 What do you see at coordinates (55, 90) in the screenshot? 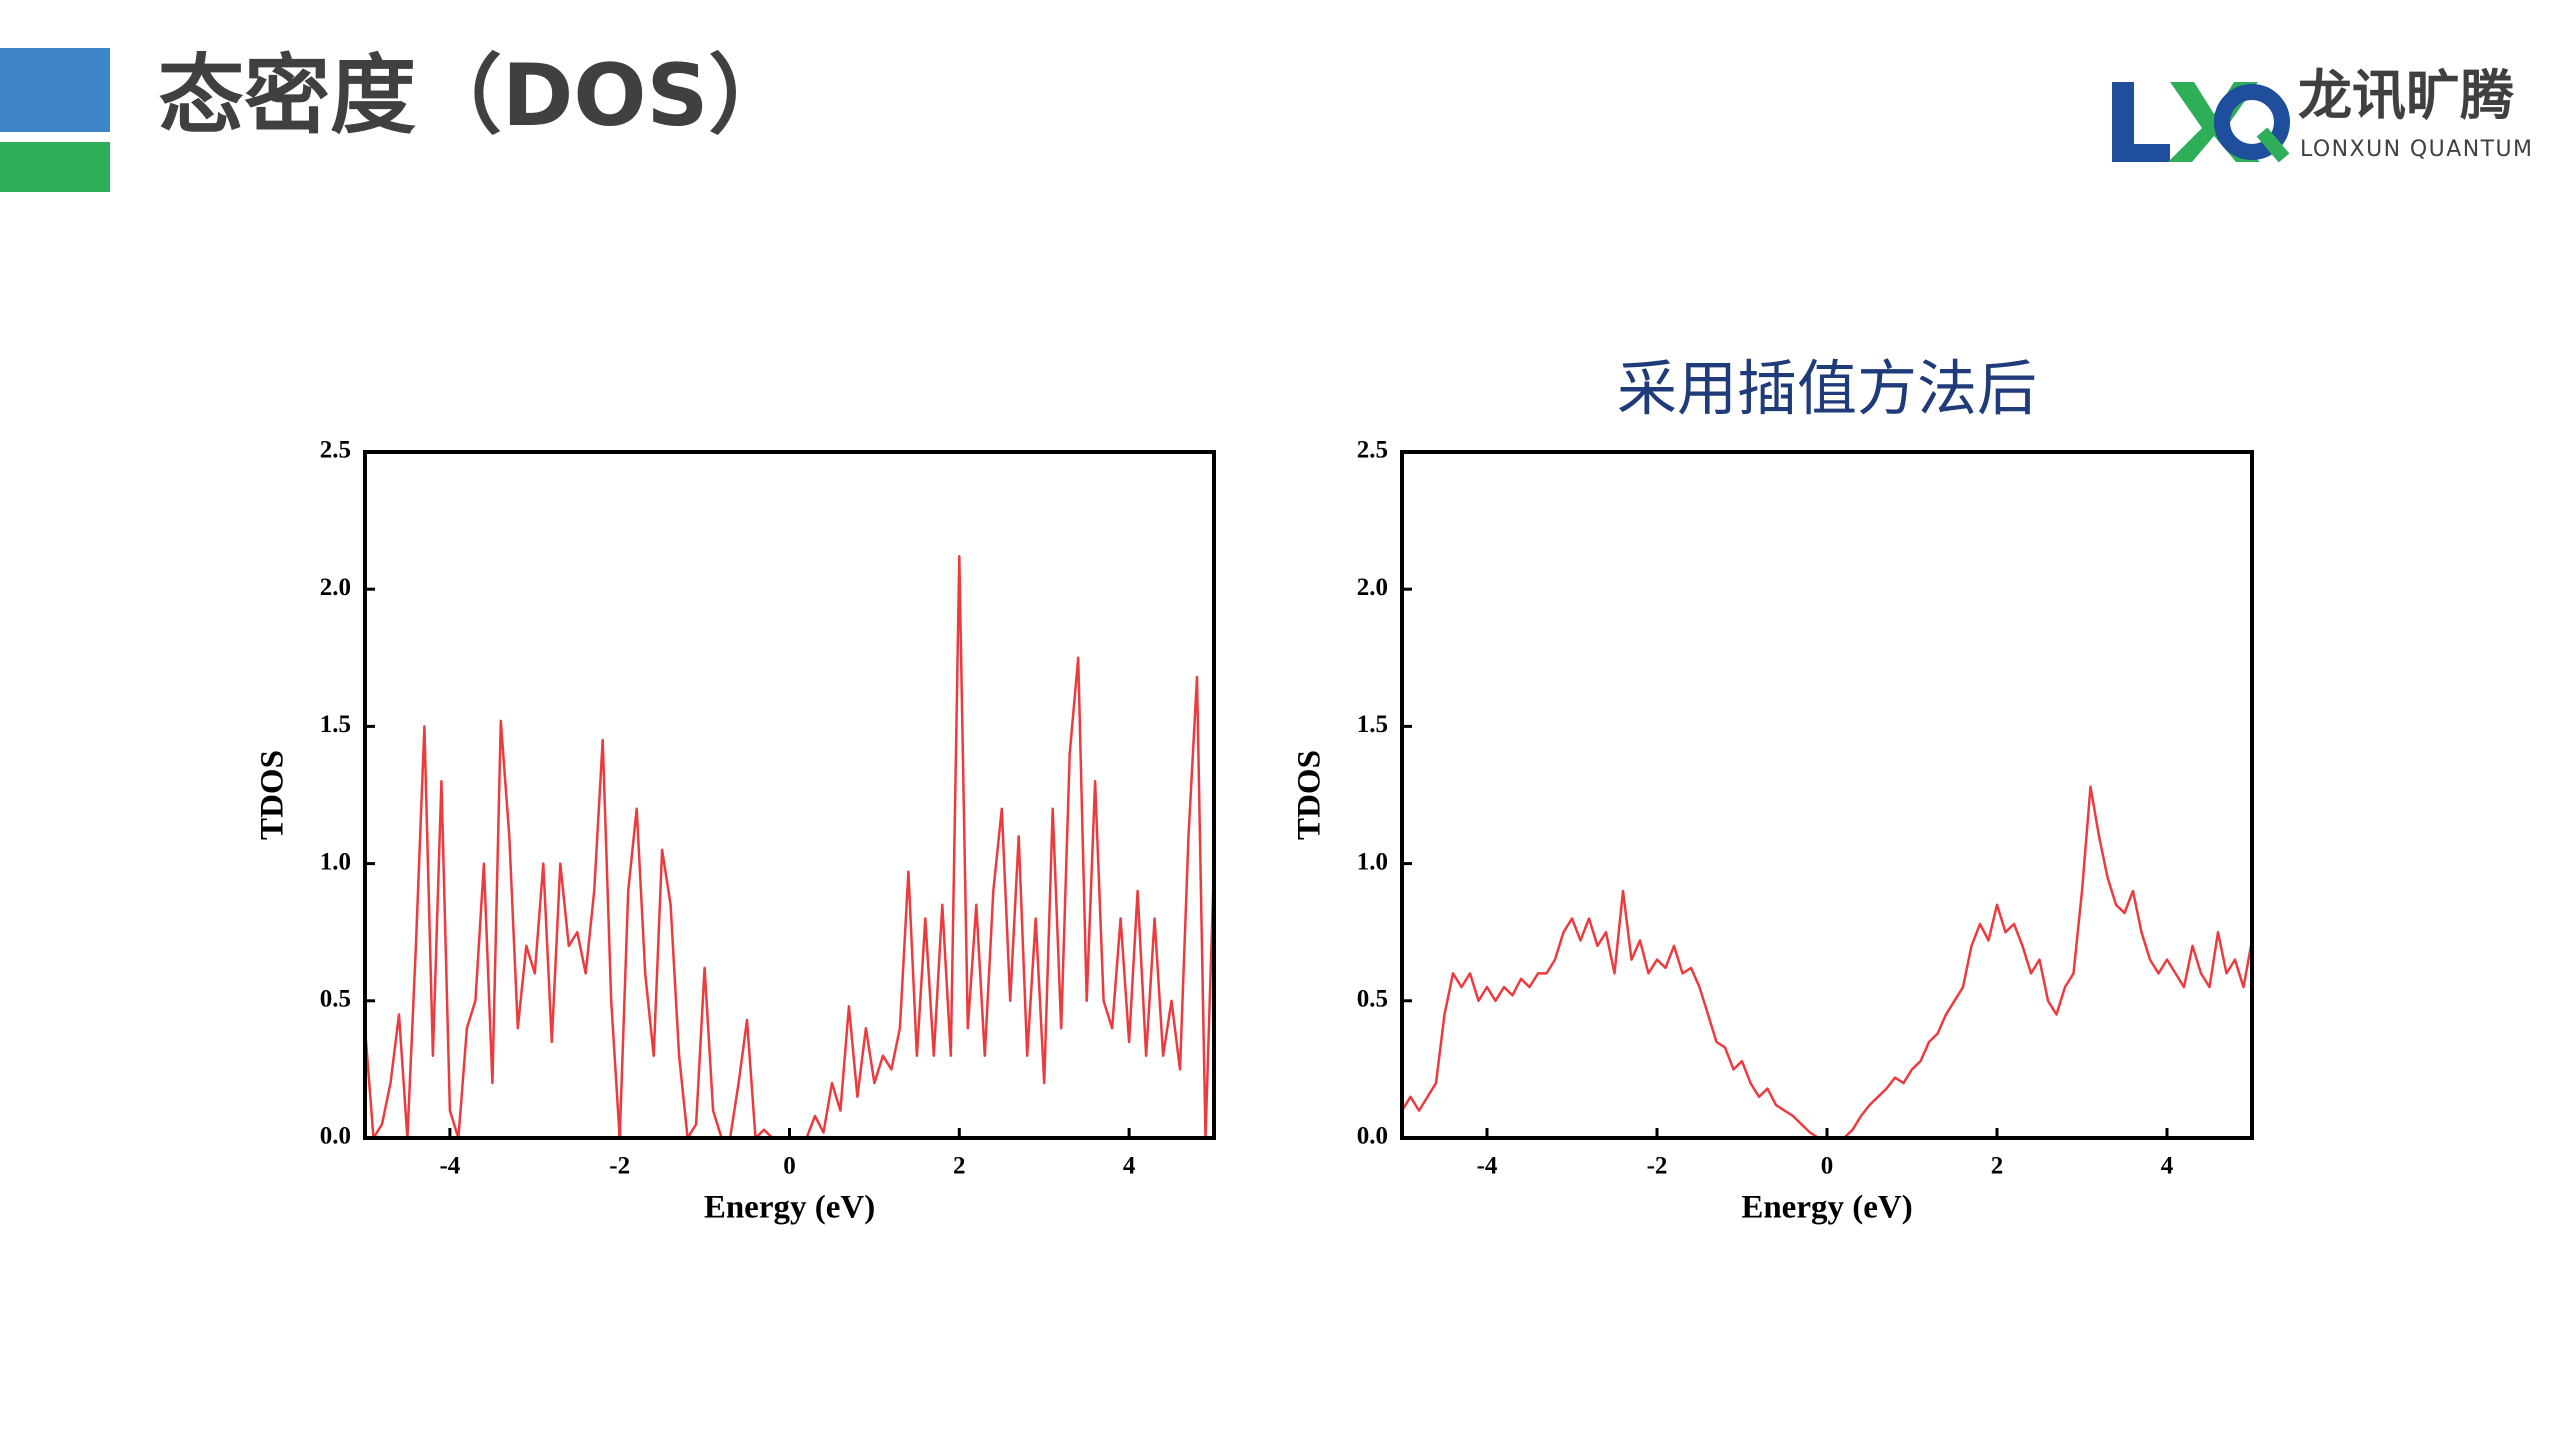
I see `header-block-blue` at bounding box center [55, 90].